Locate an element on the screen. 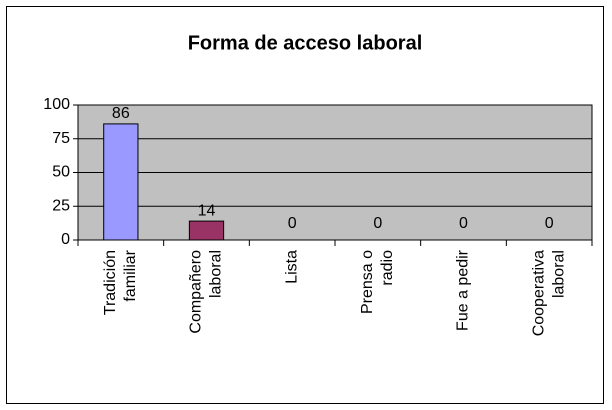 This screenshot has width=612, height=410. data-label: 86 is located at coordinates (121, 113).